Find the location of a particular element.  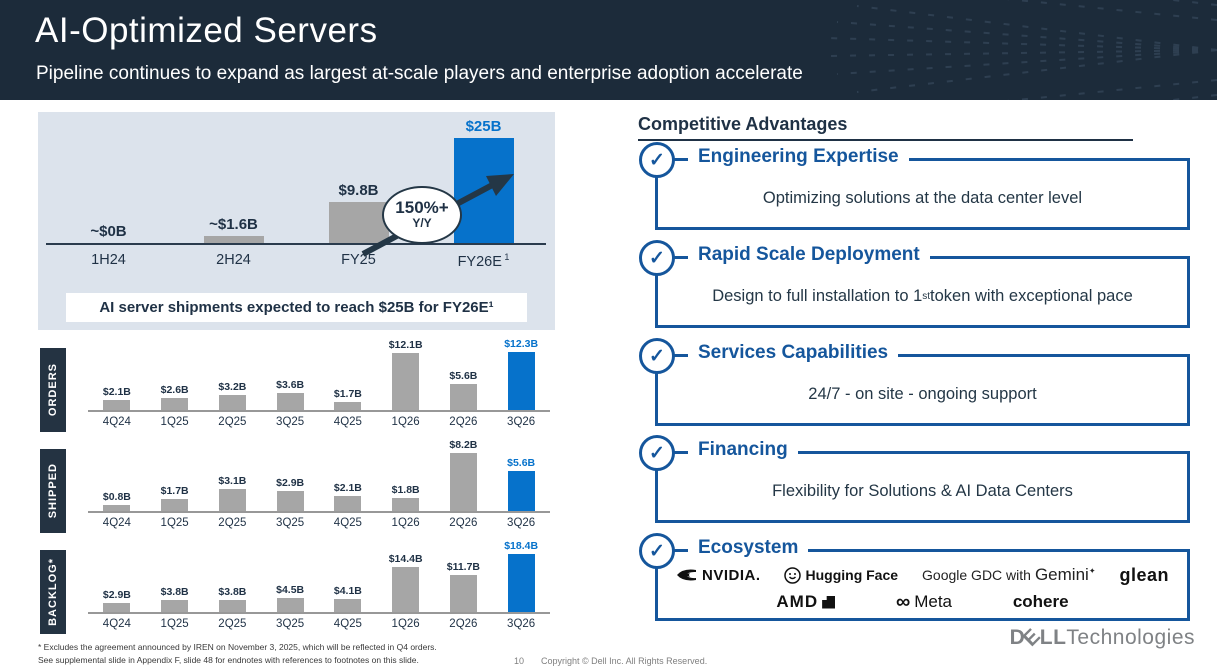

bar-column: $9.8B is located at coordinates (358, 212).